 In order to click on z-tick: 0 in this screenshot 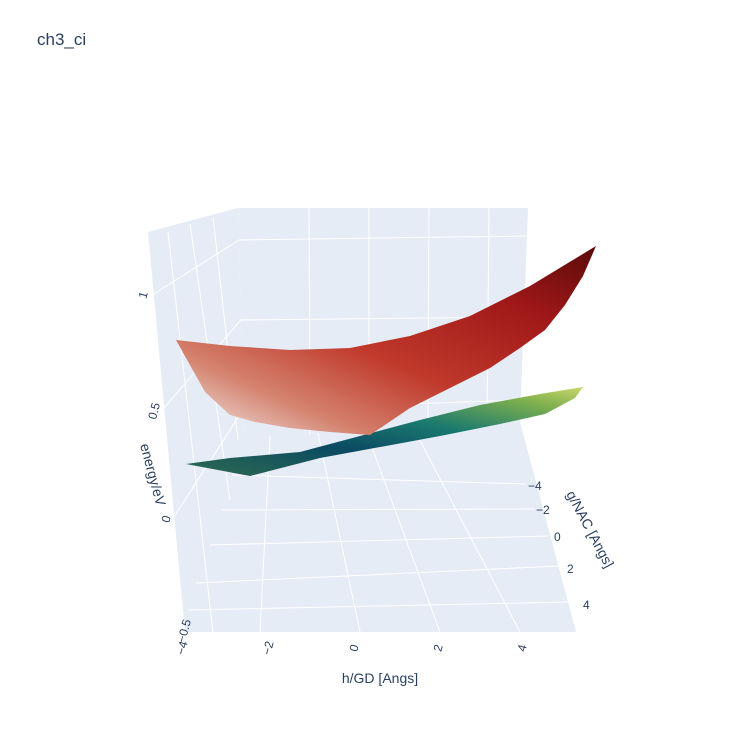, I will do `click(166, 519)`.